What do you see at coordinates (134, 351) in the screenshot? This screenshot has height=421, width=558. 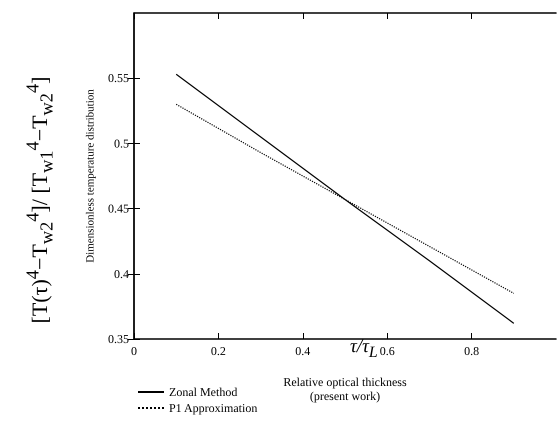 I see `x-tick-label: 0` at bounding box center [134, 351].